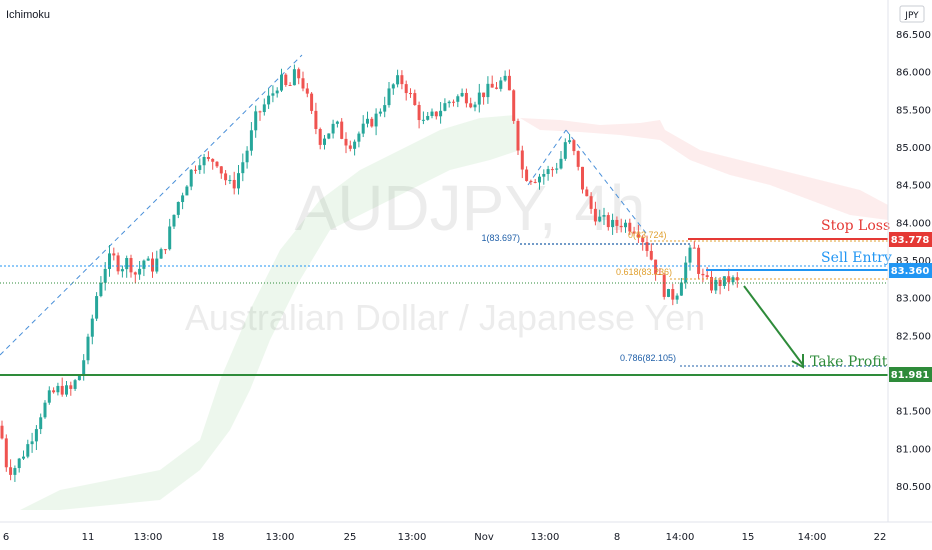 The height and width of the screenshot is (550, 932). What do you see at coordinates (913, 412) in the screenshot?
I see `price-tick-label: 81.500` at bounding box center [913, 412].